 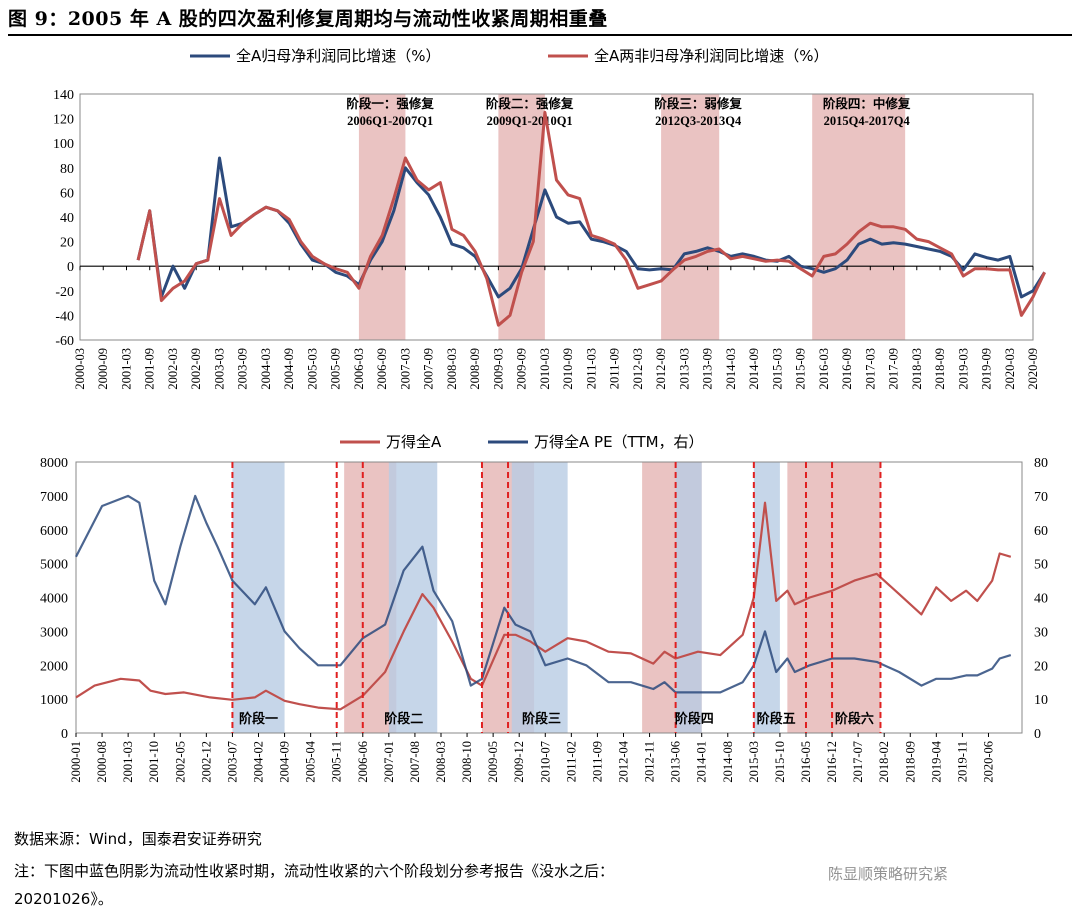 What do you see at coordinates (258, 762) in the screenshot?
I see `x-tick-label: 2004-02` at bounding box center [258, 762].